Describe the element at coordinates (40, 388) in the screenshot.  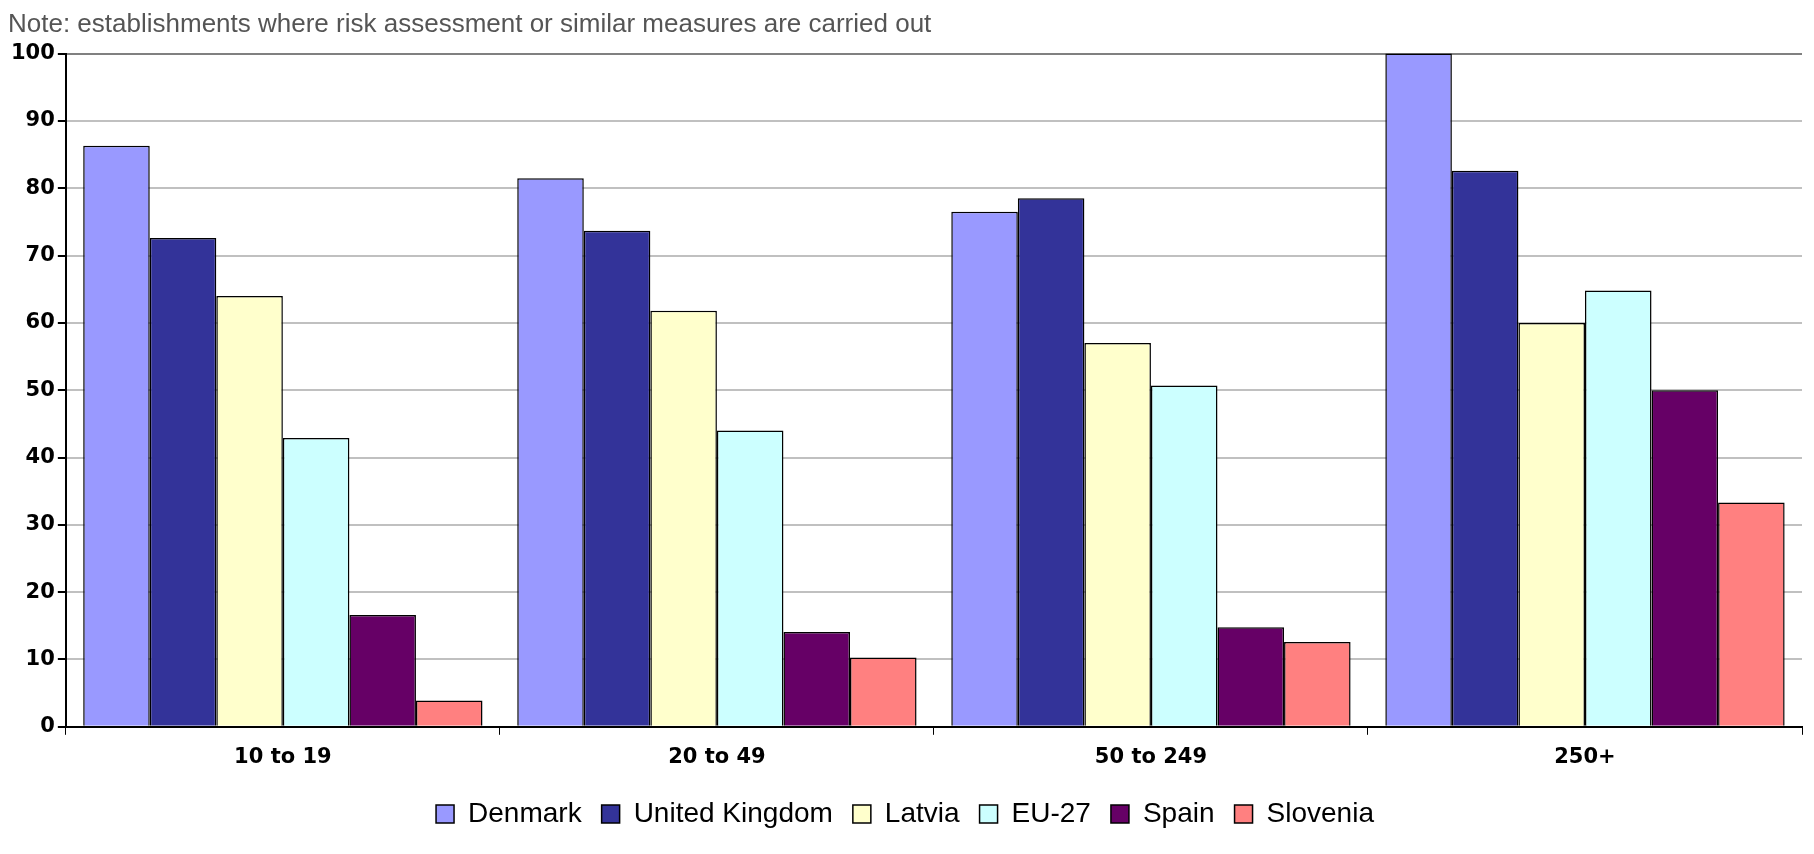
I see `y-tick-label: 50` at that location.